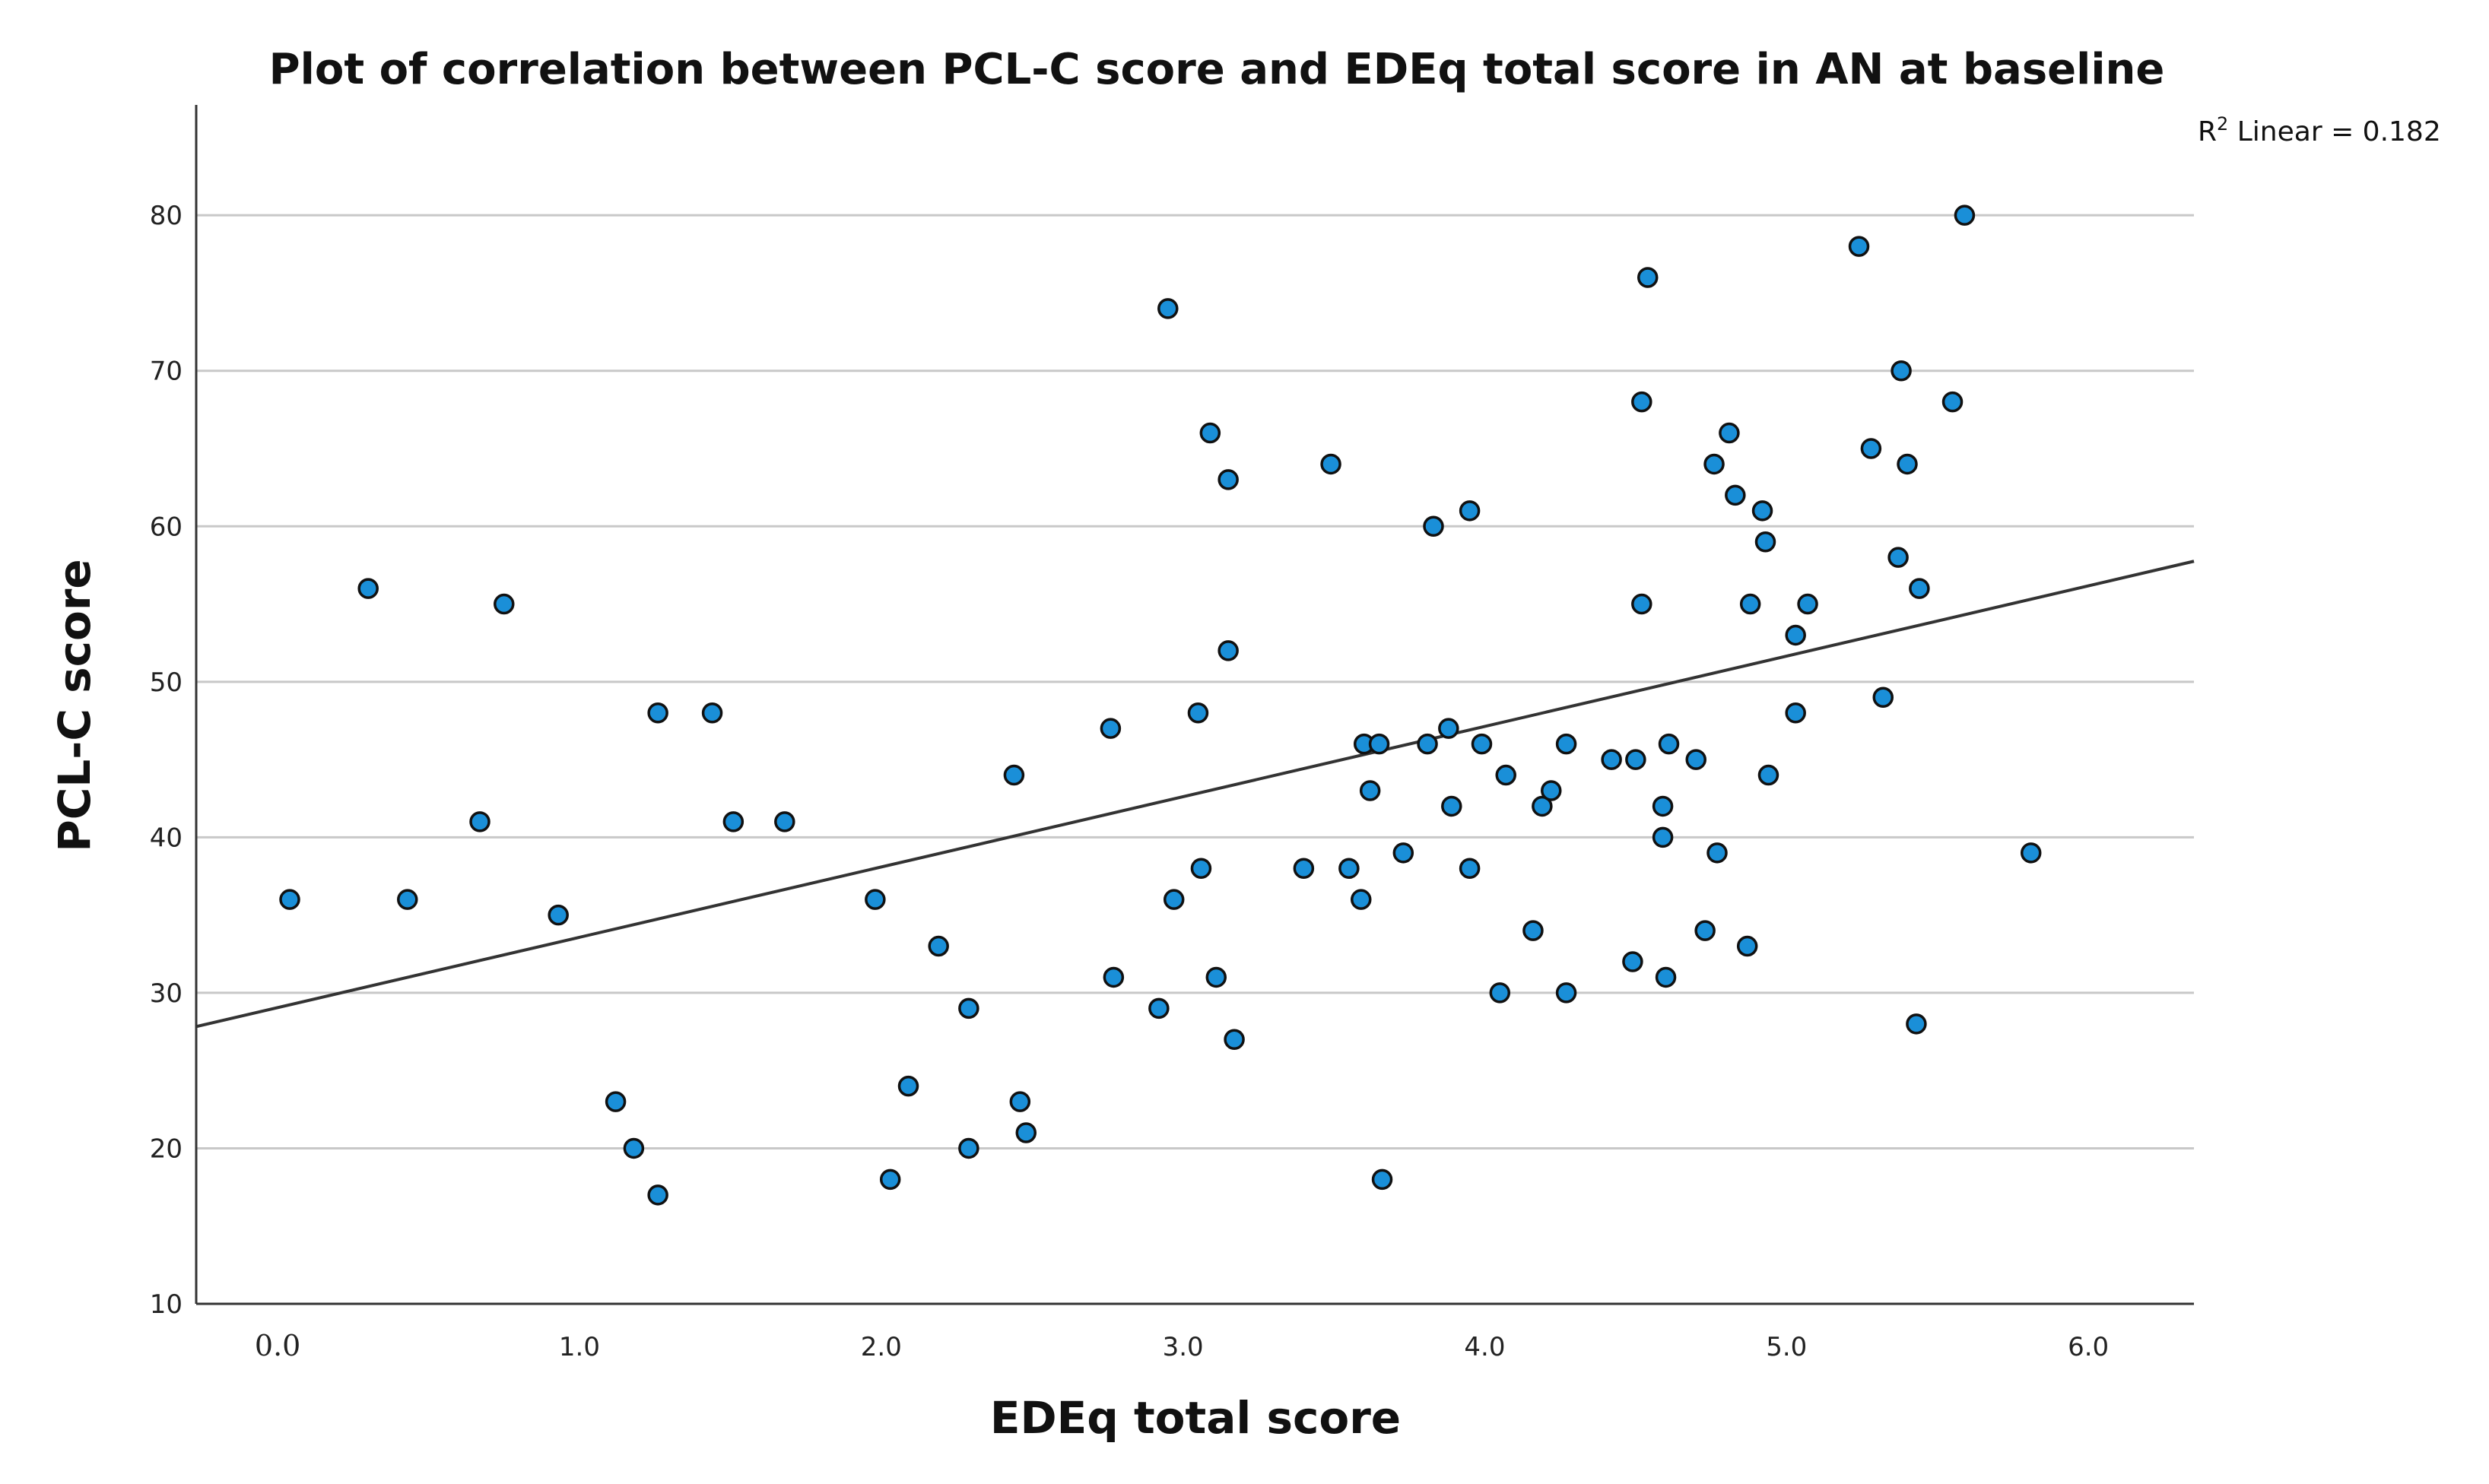  What do you see at coordinates (2334, 131) in the screenshot?
I see `r-squared-value: Linear = 0.182` at bounding box center [2334, 131].